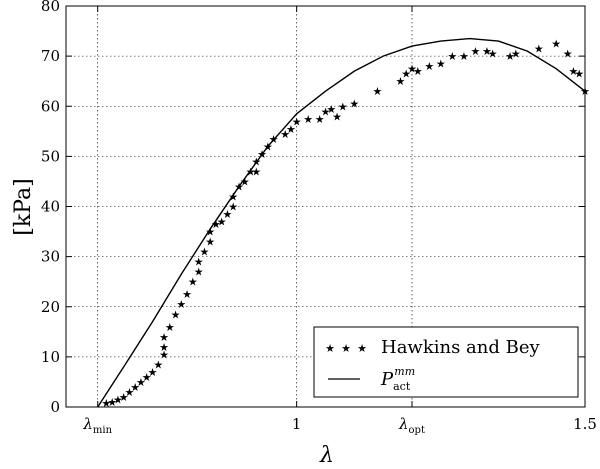 This screenshot has height=469, width=600. What do you see at coordinates (411, 425) in the screenshot?
I see `x-tick-label: λopt` at bounding box center [411, 425].